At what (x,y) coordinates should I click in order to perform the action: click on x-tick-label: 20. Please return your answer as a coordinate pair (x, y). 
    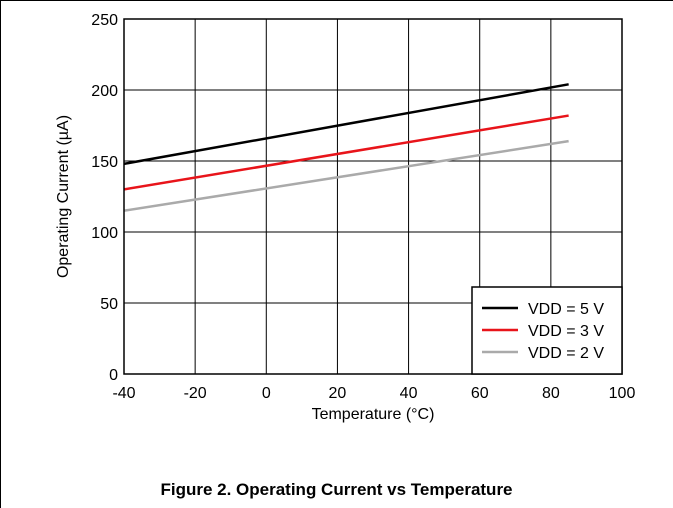
    Looking at the image, I should click on (338, 393).